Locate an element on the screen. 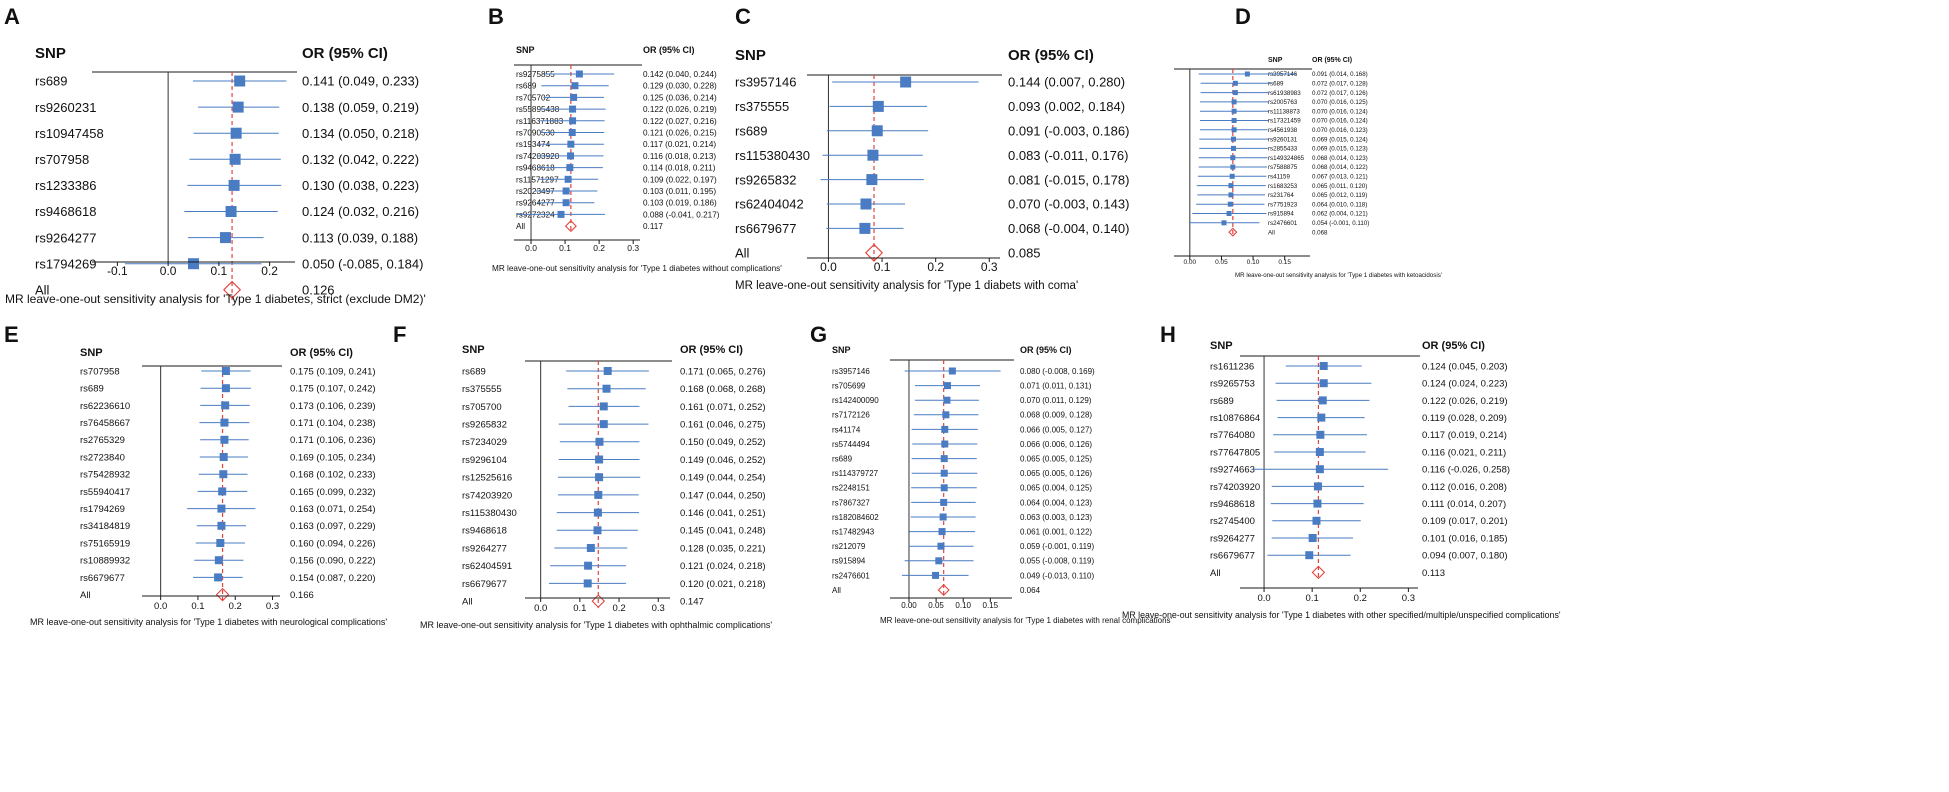 The height and width of the screenshot is (792, 1949). snp-label: rs74203920 is located at coordinates (1235, 487).